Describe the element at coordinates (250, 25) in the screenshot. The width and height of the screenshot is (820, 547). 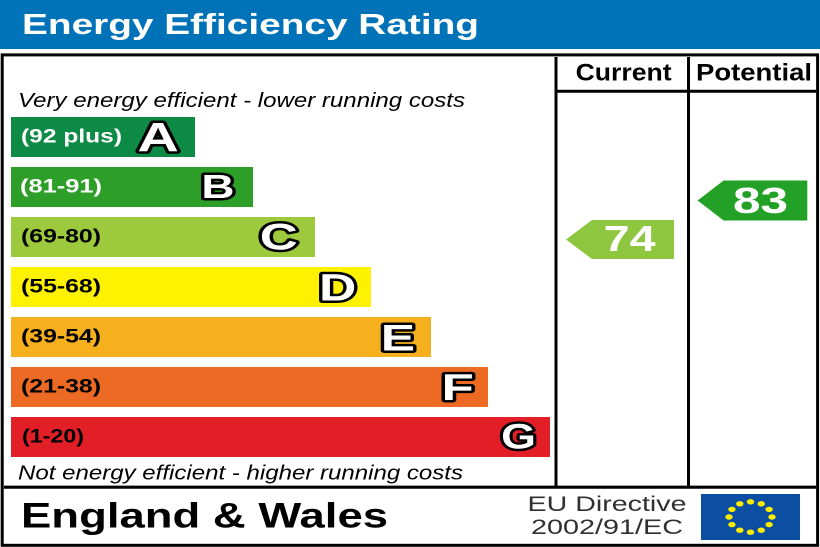
I see `svg-text: Energy Efficiency Rating` at that location.